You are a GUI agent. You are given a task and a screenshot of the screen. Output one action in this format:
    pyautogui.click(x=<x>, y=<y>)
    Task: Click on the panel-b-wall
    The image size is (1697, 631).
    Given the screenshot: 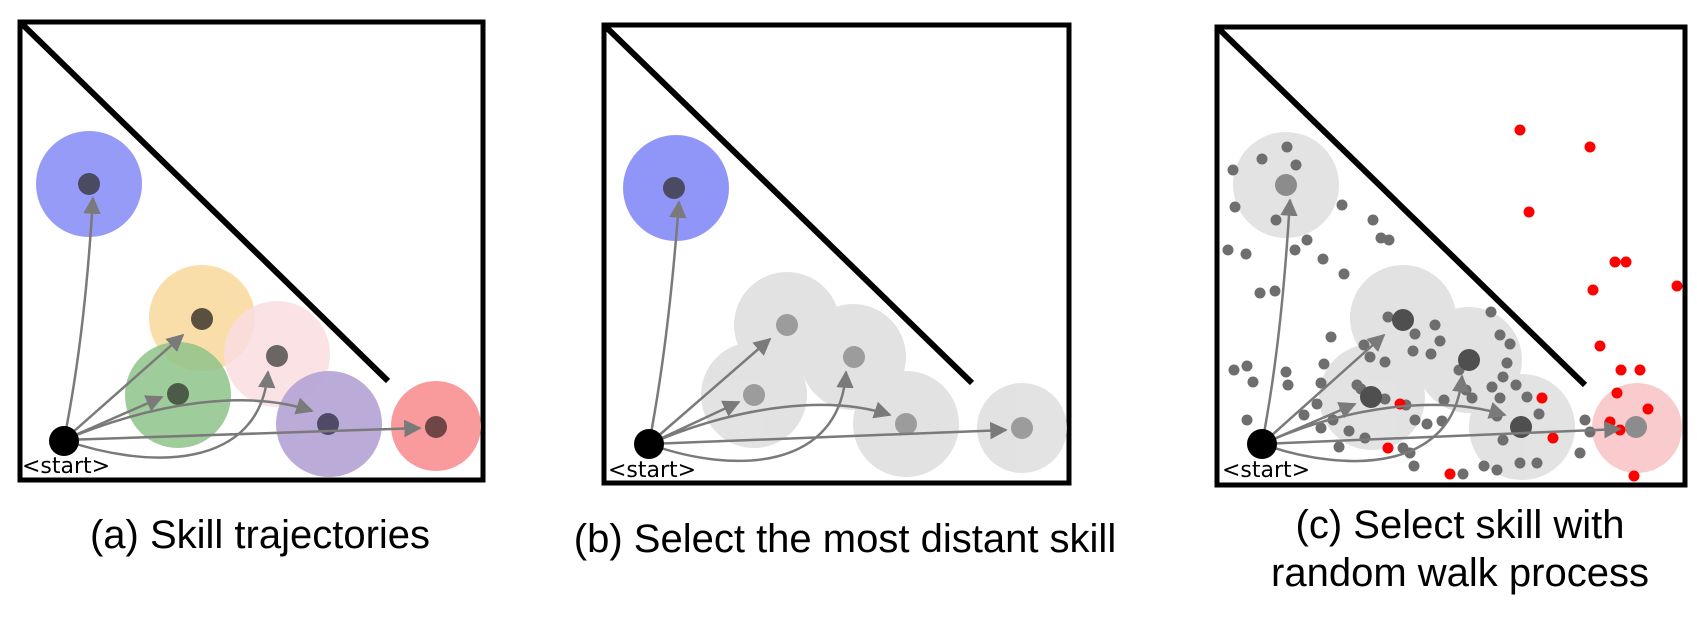 What is the action you would take?
    pyautogui.click(x=789, y=205)
    